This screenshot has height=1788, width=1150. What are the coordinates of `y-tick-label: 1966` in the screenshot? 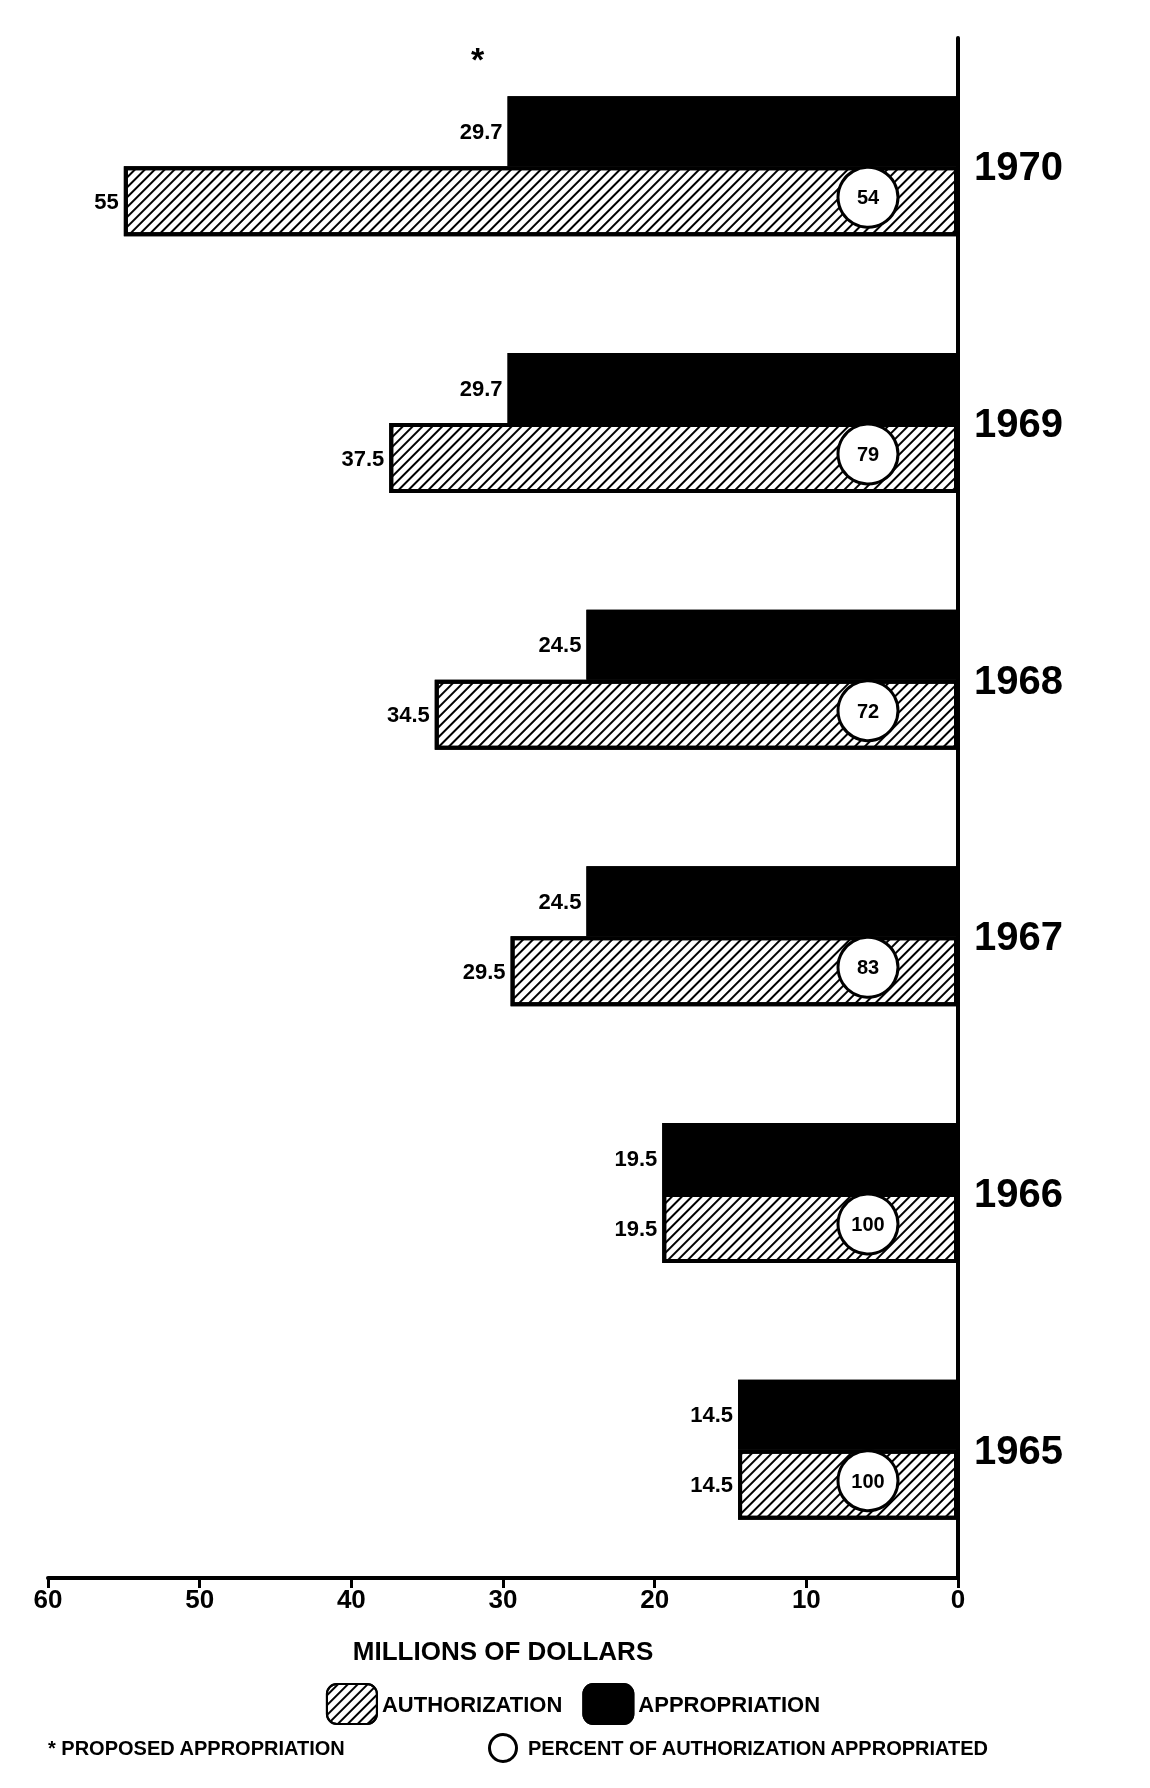 It's located at (1018, 1193).